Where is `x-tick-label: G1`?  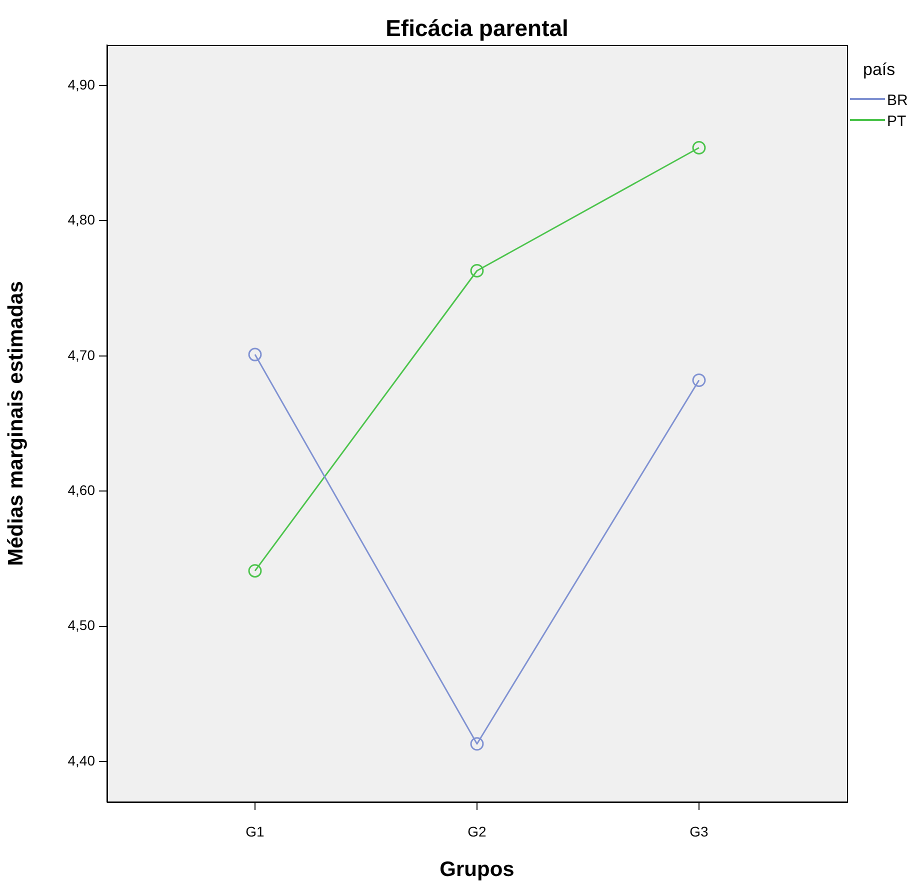
x-tick-label: G1 is located at coordinates (255, 831).